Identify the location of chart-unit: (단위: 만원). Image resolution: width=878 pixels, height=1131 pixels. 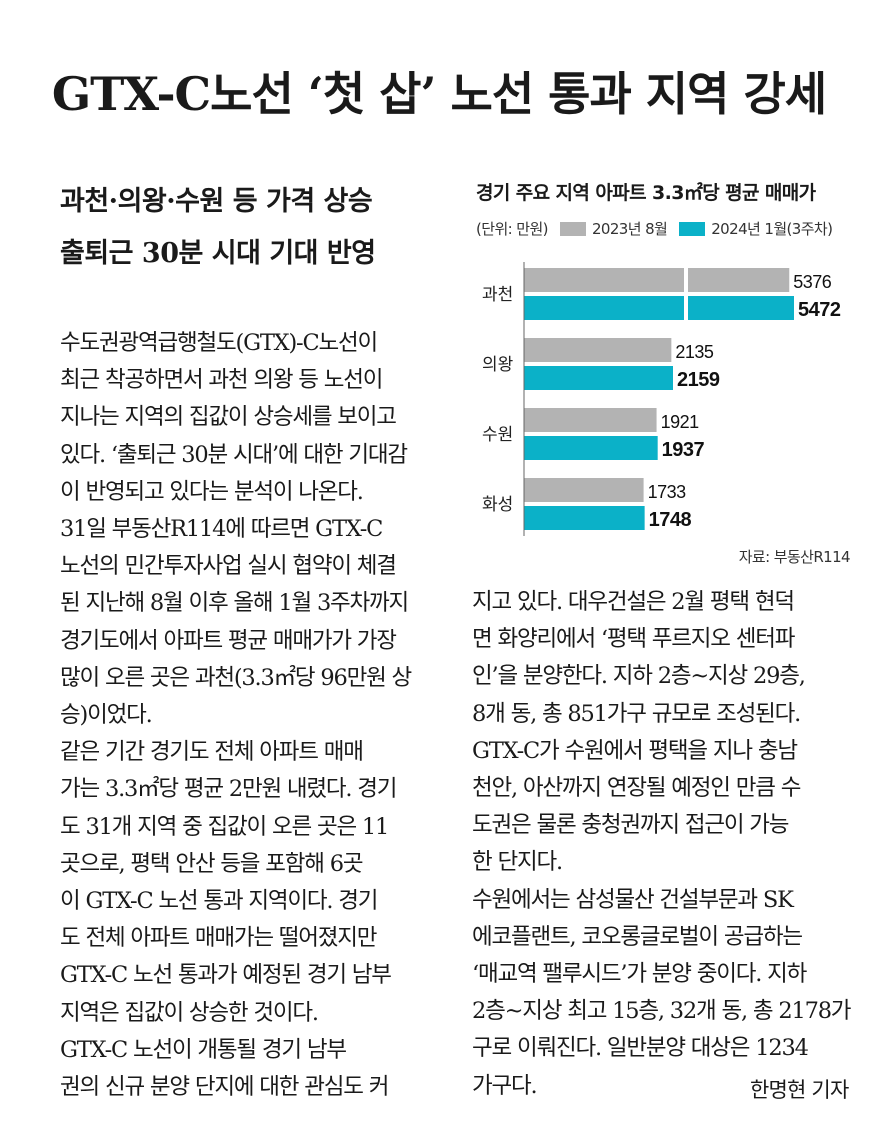
(512, 229).